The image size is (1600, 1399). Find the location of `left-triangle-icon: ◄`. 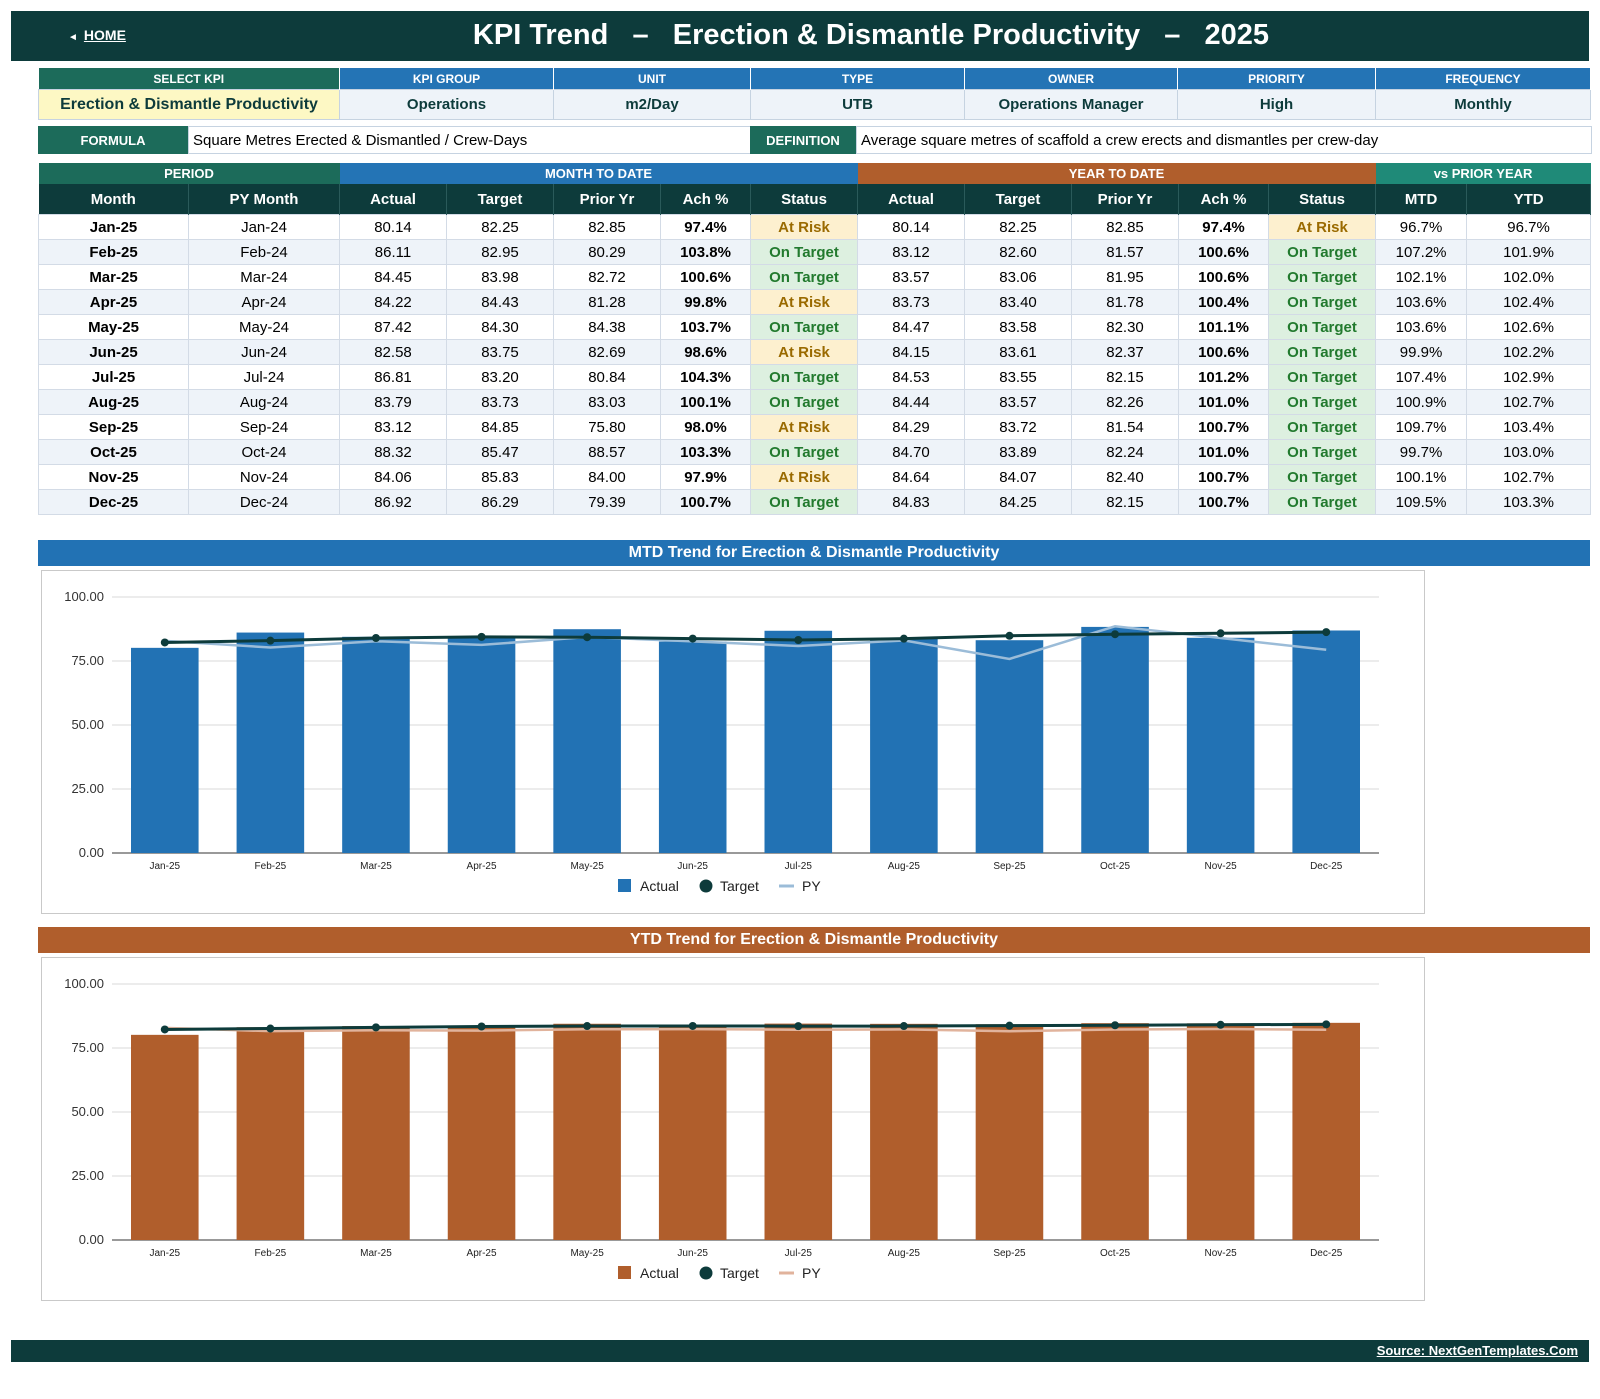

left-triangle-icon: ◄ is located at coordinates (73, 37).